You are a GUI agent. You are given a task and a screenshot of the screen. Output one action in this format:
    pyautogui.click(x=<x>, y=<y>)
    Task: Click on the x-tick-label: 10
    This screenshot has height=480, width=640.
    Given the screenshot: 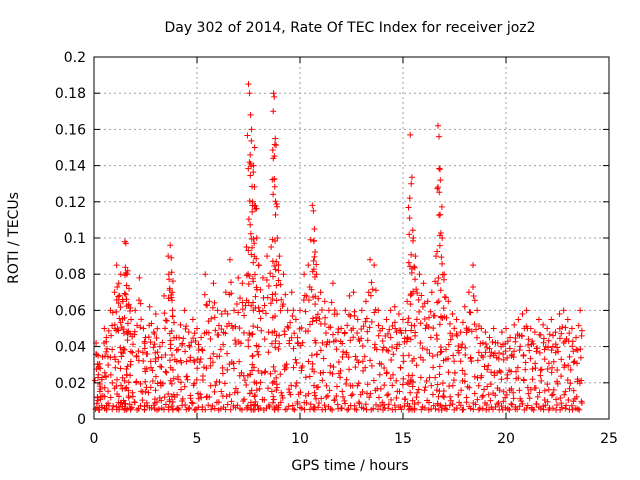 What is the action you would take?
    pyautogui.click(x=300, y=439)
    